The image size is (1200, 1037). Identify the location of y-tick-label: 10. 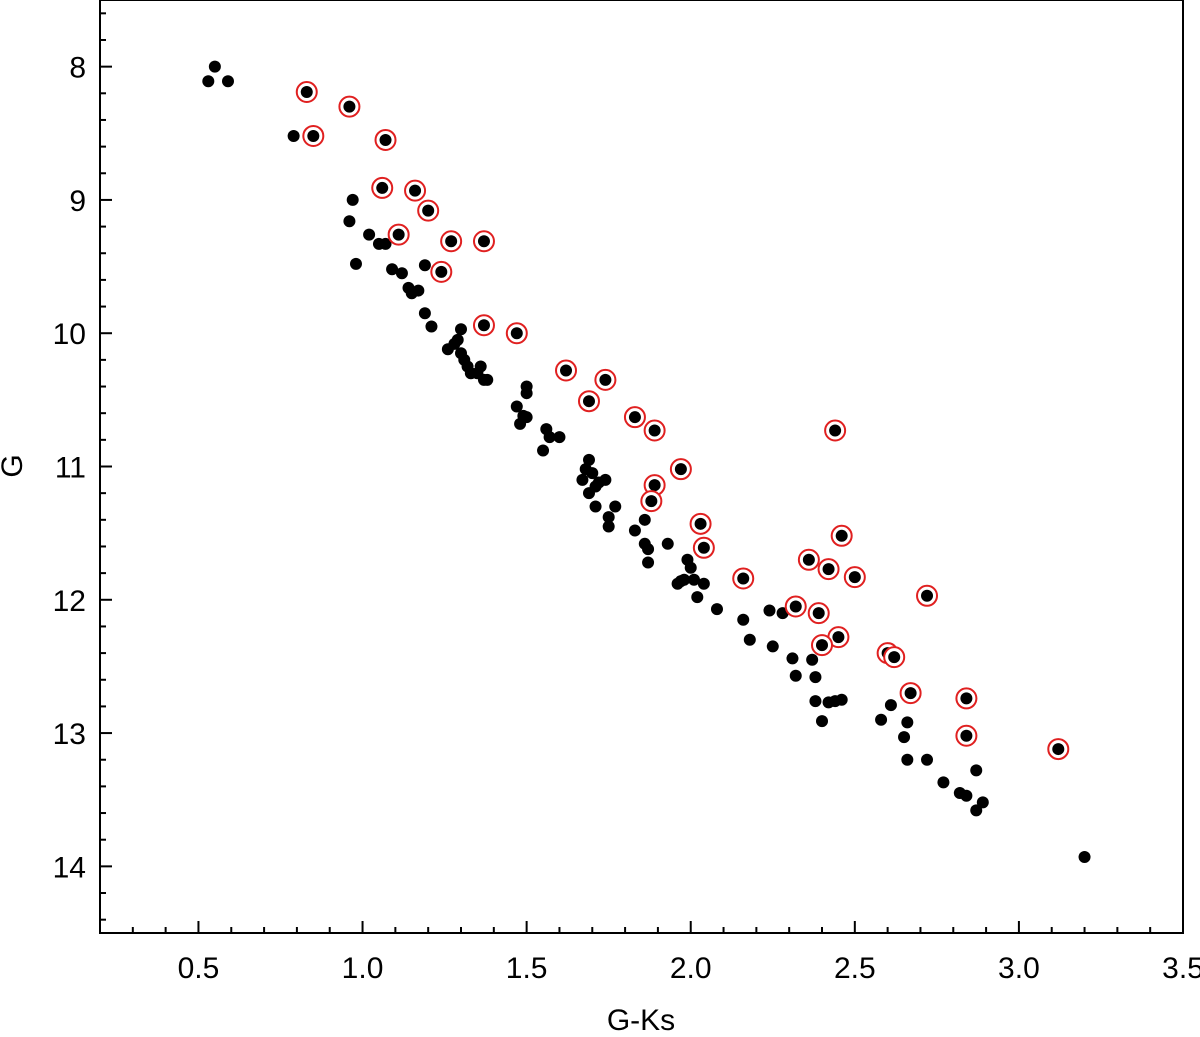
(69, 334).